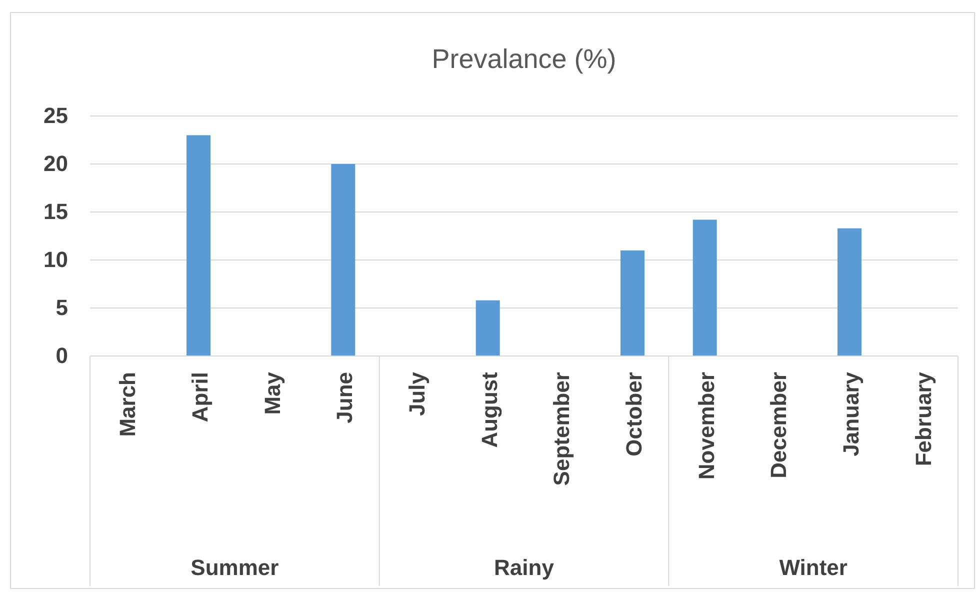 This screenshot has width=976, height=594. Describe the element at coordinates (127, 404) in the screenshot. I see `x-tick-label: March` at that location.